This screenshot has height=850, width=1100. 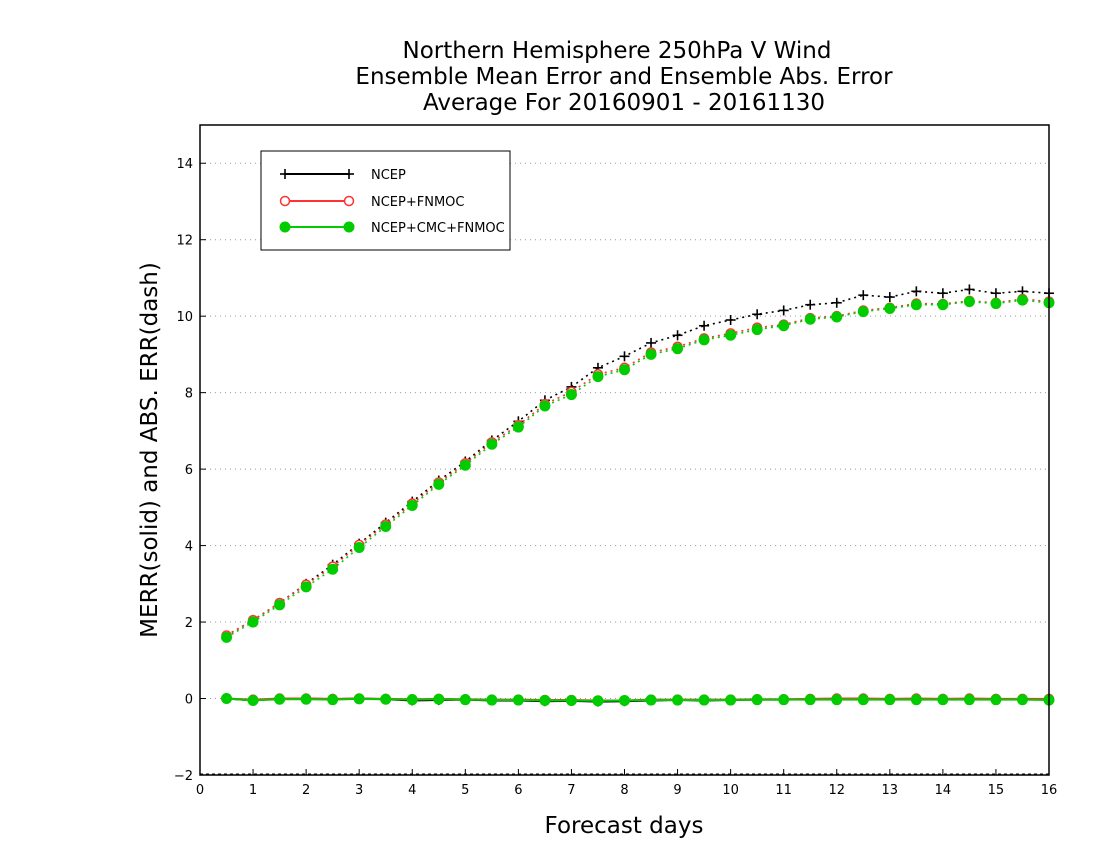 I want to click on merr-line, so click(x=638, y=699).